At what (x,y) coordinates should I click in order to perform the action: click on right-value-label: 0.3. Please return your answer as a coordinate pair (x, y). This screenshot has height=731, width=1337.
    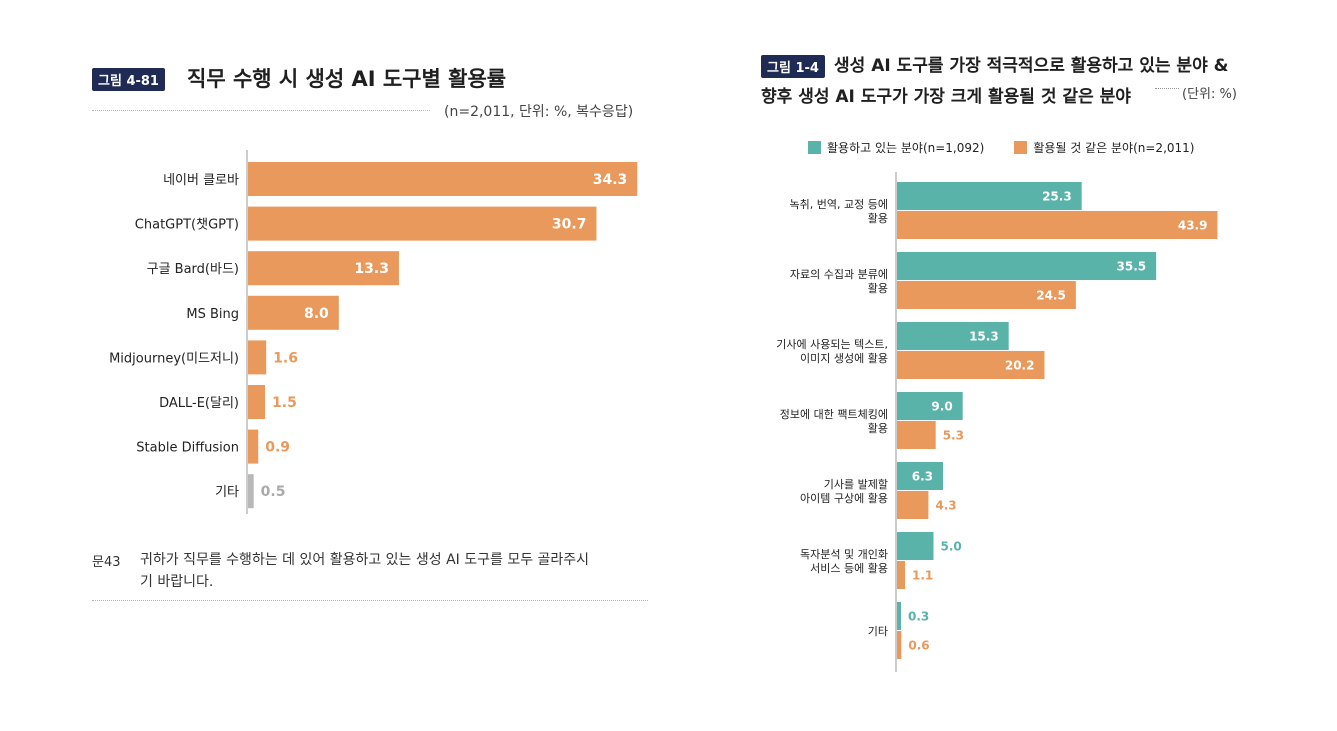
    Looking at the image, I should click on (918, 617).